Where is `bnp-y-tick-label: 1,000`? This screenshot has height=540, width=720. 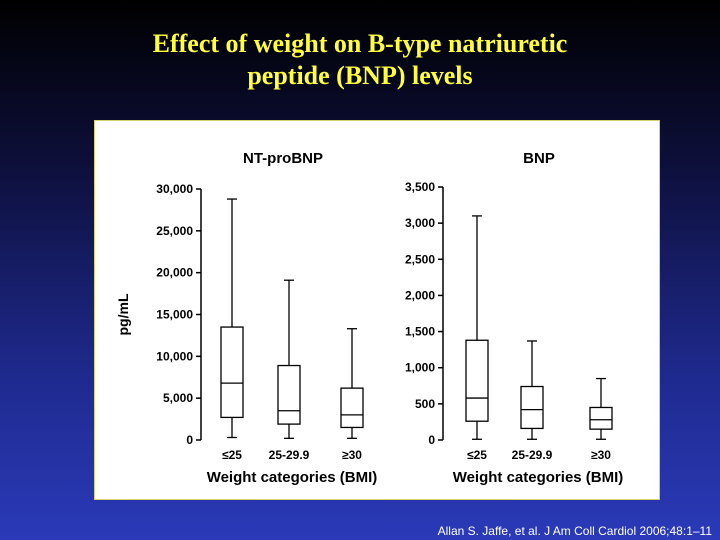 bnp-y-tick-label: 1,000 is located at coordinates (420, 368).